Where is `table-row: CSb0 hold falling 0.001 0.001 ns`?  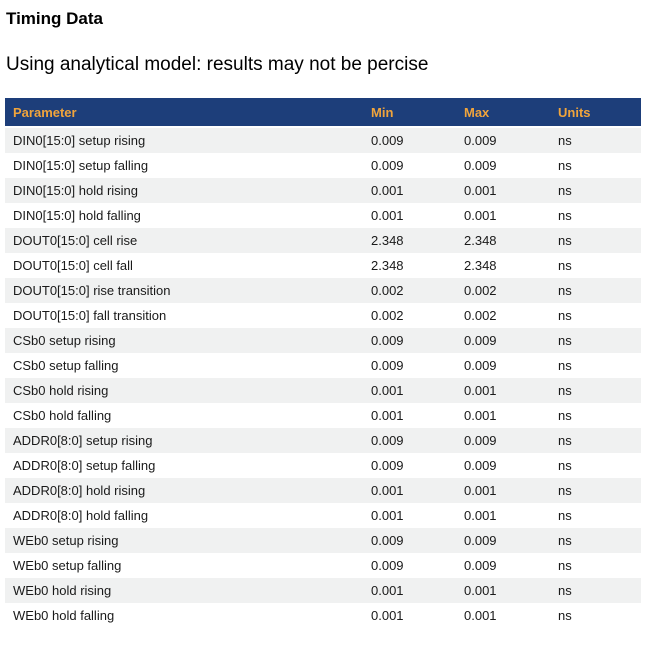
table-row: CSb0 hold falling 0.001 0.001 ns is located at coordinates (323, 415).